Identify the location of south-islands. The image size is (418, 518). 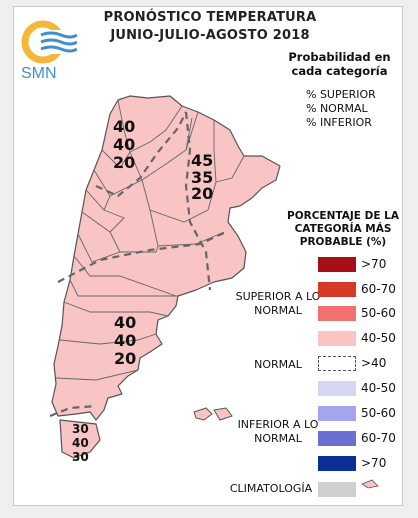
(370, 484).